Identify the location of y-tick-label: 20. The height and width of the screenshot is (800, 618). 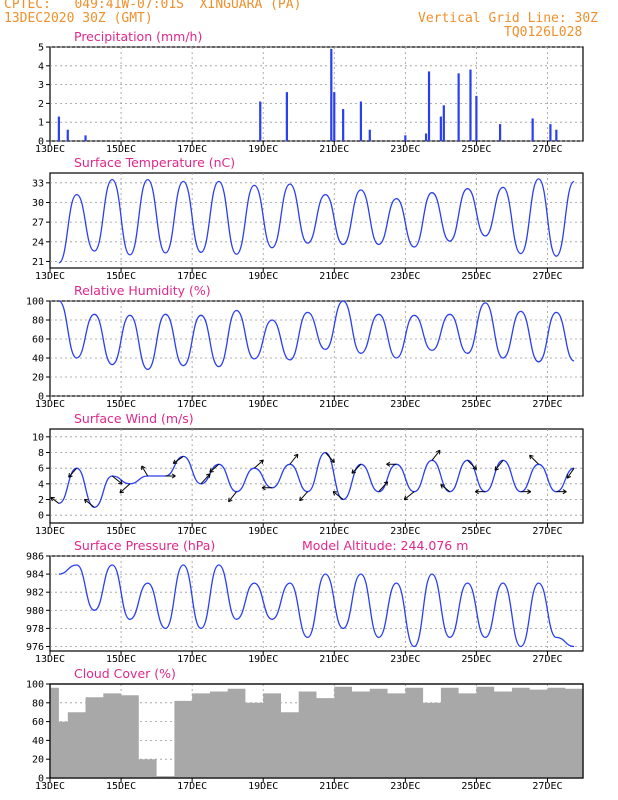
(38, 760).